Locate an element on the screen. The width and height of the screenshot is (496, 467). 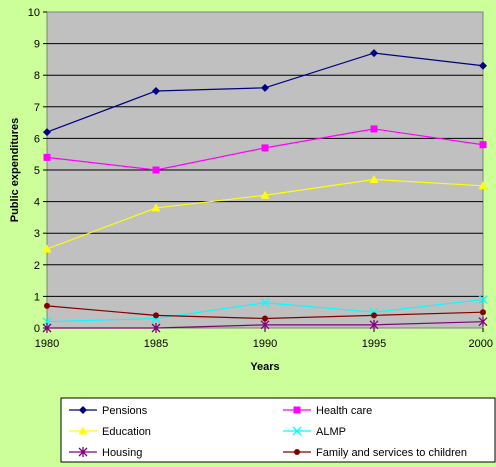
y-axis-title: Public expenditures is located at coordinates (15, 170).